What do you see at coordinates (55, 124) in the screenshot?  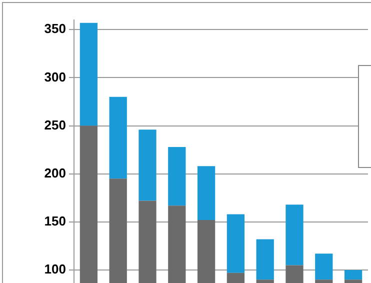 I see `y-tick-label: 250` at bounding box center [55, 124].